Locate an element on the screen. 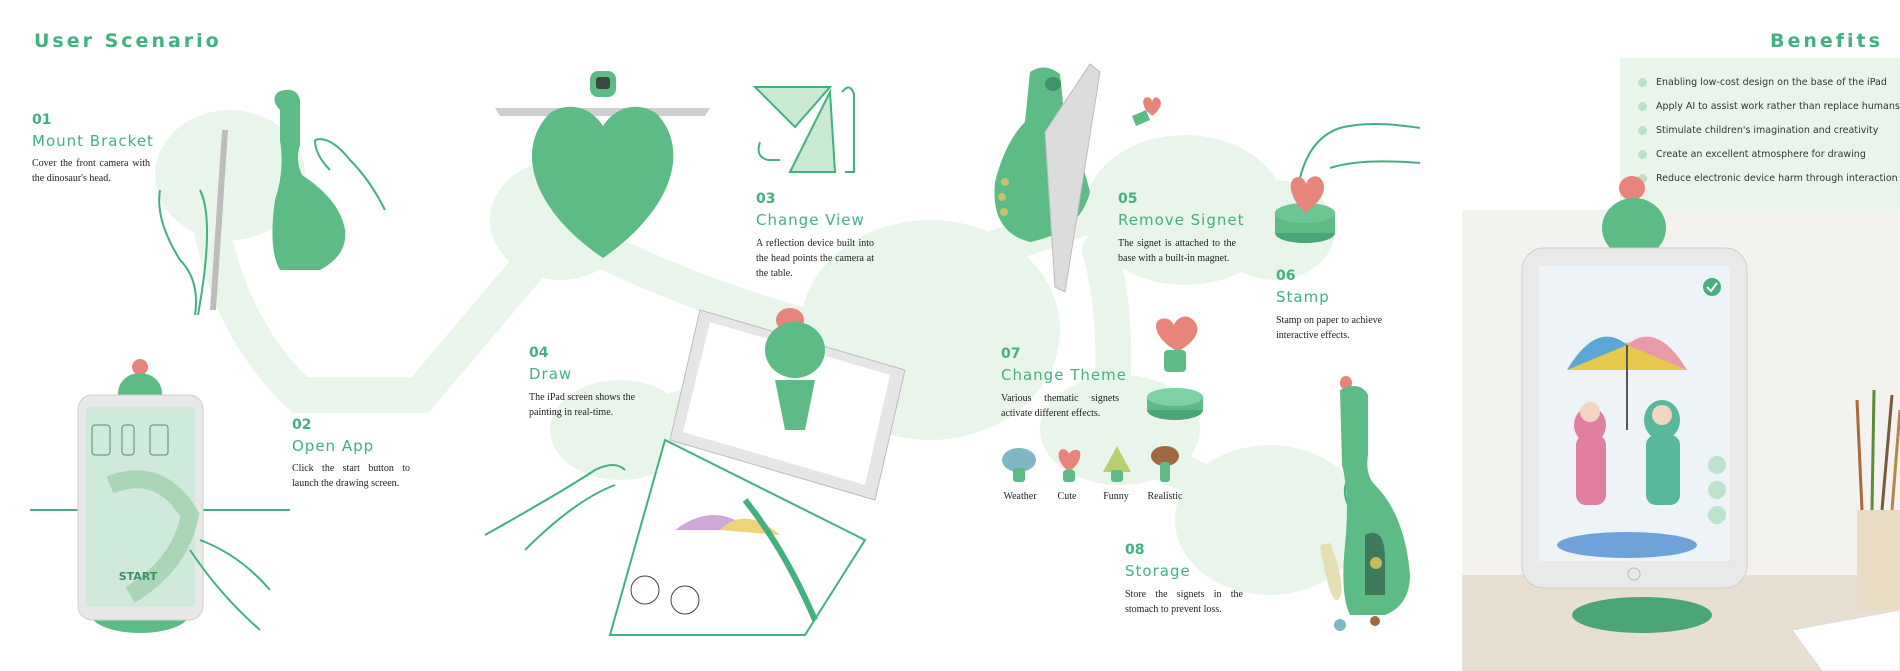  stomach-lid-shape is located at coordinates (1331, 572).